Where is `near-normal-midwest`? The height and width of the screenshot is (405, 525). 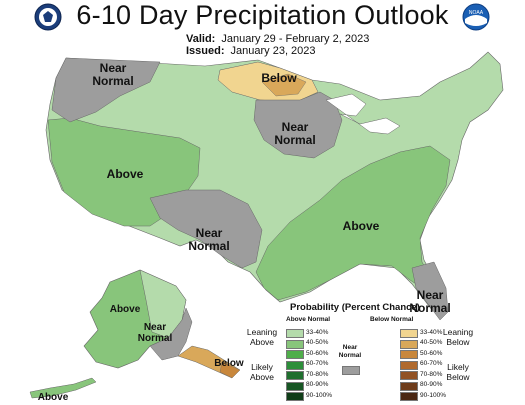
near-normal-midwest is located at coordinates (298, 125).